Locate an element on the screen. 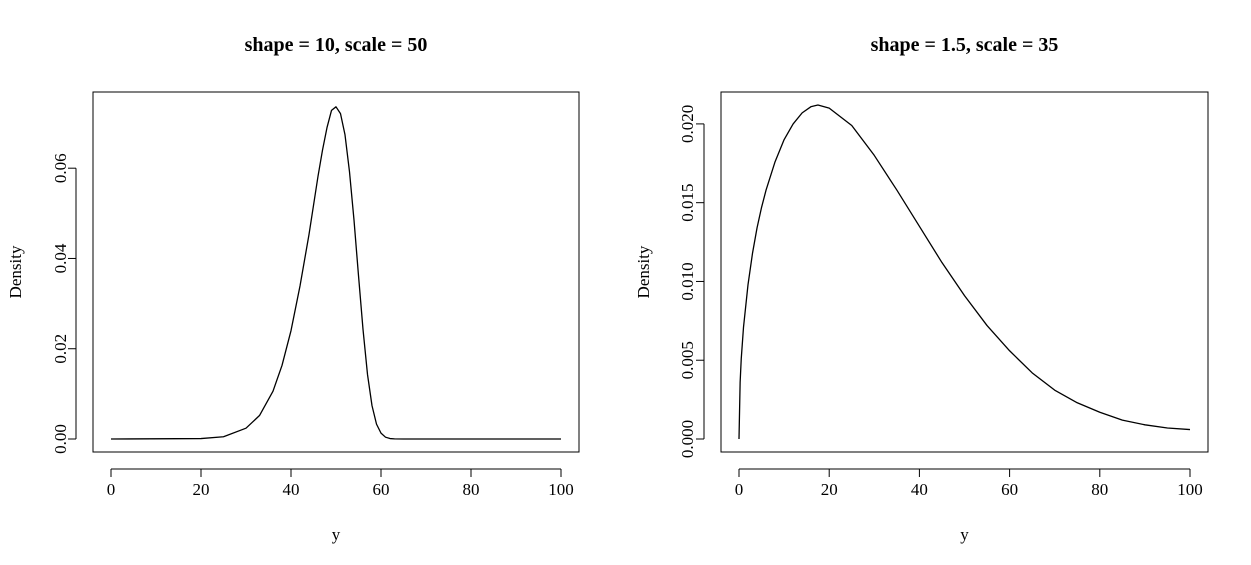 This screenshot has width=1251, height=565. chart-title: shape = 1.5, scale = 35 is located at coordinates (965, 45).